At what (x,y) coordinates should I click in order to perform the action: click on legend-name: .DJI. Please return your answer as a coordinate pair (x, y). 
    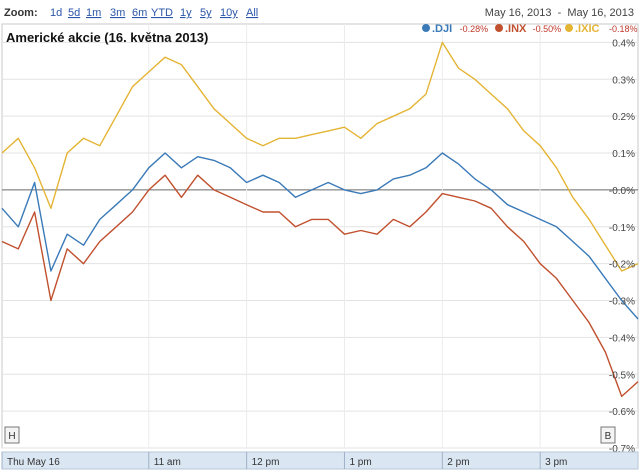
    Looking at the image, I should click on (442, 29).